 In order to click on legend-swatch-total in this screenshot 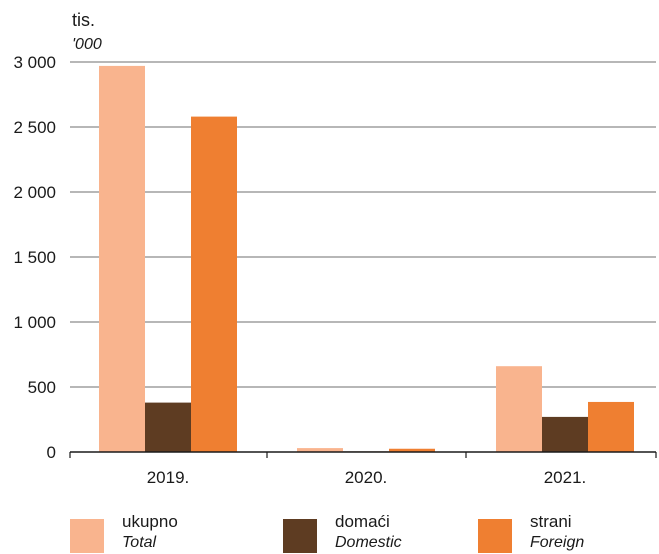, I will do `click(87, 536)`.